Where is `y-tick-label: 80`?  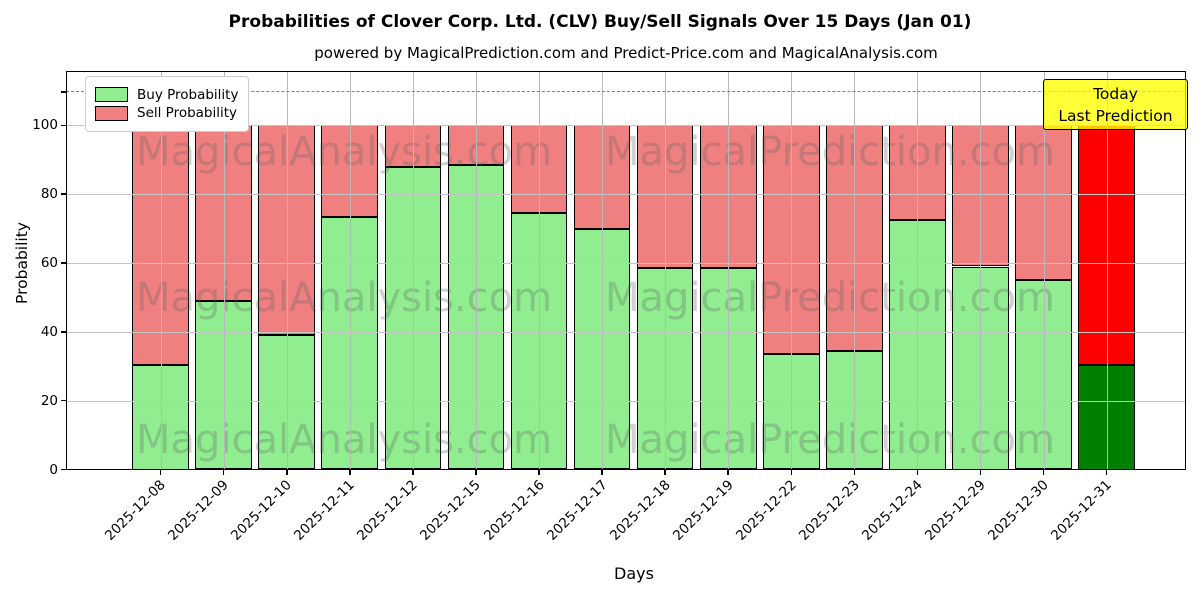
y-tick-label: 80 is located at coordinates (49, 194).